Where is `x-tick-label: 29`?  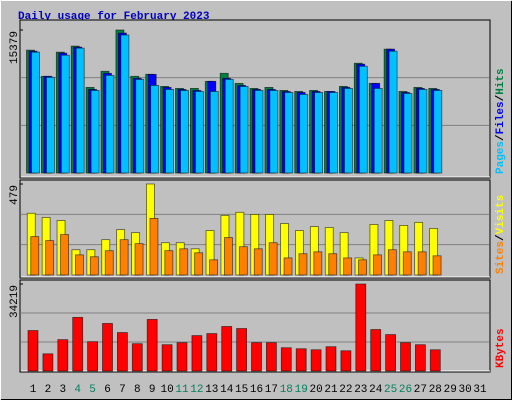
x-tick-label: 29 is located at coordinates (450, 390).